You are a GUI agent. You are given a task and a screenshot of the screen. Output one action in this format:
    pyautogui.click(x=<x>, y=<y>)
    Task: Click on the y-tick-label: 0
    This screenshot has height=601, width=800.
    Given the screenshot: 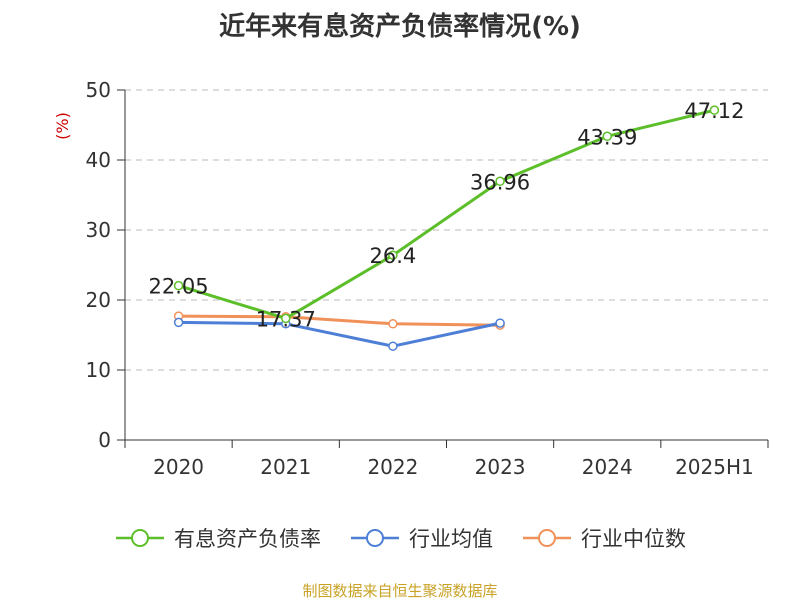 What is the action you would take?
    pyautogui.click(x=104, y=440)
    